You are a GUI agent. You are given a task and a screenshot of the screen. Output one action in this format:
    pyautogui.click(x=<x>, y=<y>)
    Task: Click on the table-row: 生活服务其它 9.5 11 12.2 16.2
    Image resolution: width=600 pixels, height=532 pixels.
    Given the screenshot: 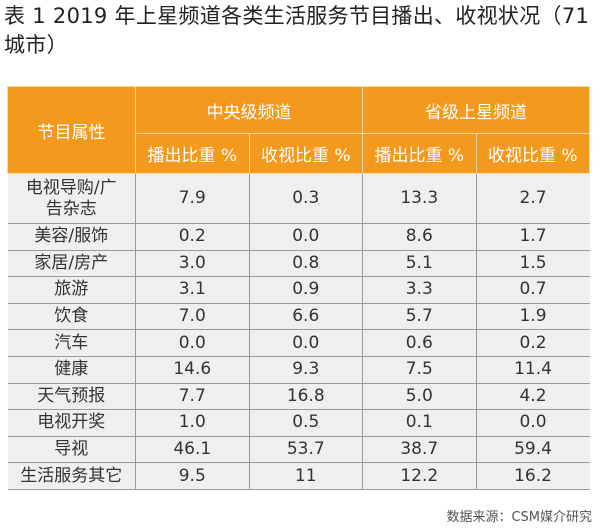 What is the action you would take?
    pyautogui.click(x=298, y=476)
    